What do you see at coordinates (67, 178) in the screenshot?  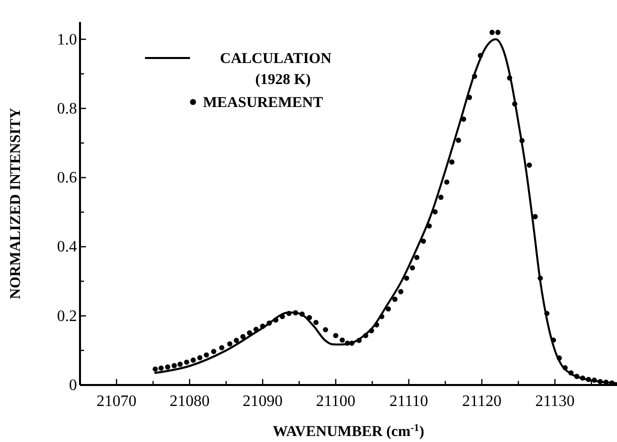 I see `y-tick-label: 0.6` at bounding box center [67, 178].